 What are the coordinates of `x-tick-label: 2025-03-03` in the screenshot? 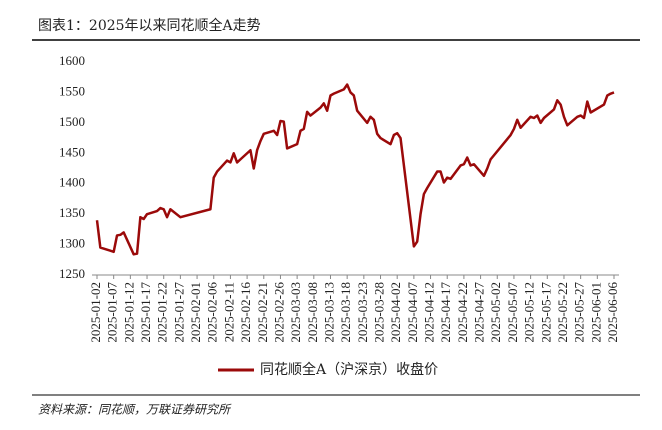 It's located at (295, 312).